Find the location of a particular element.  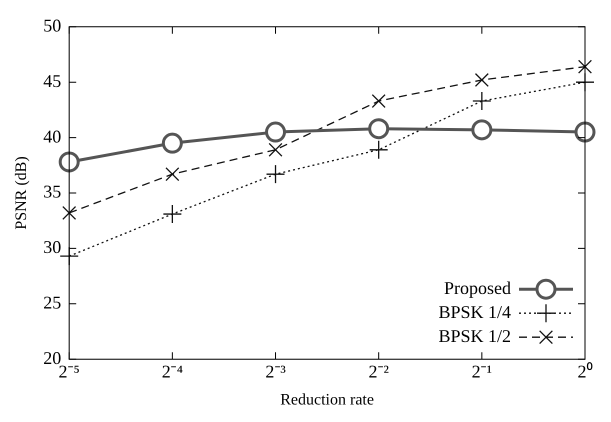

x-tick-label: 2⁻² is located at coordinates (378, 372).